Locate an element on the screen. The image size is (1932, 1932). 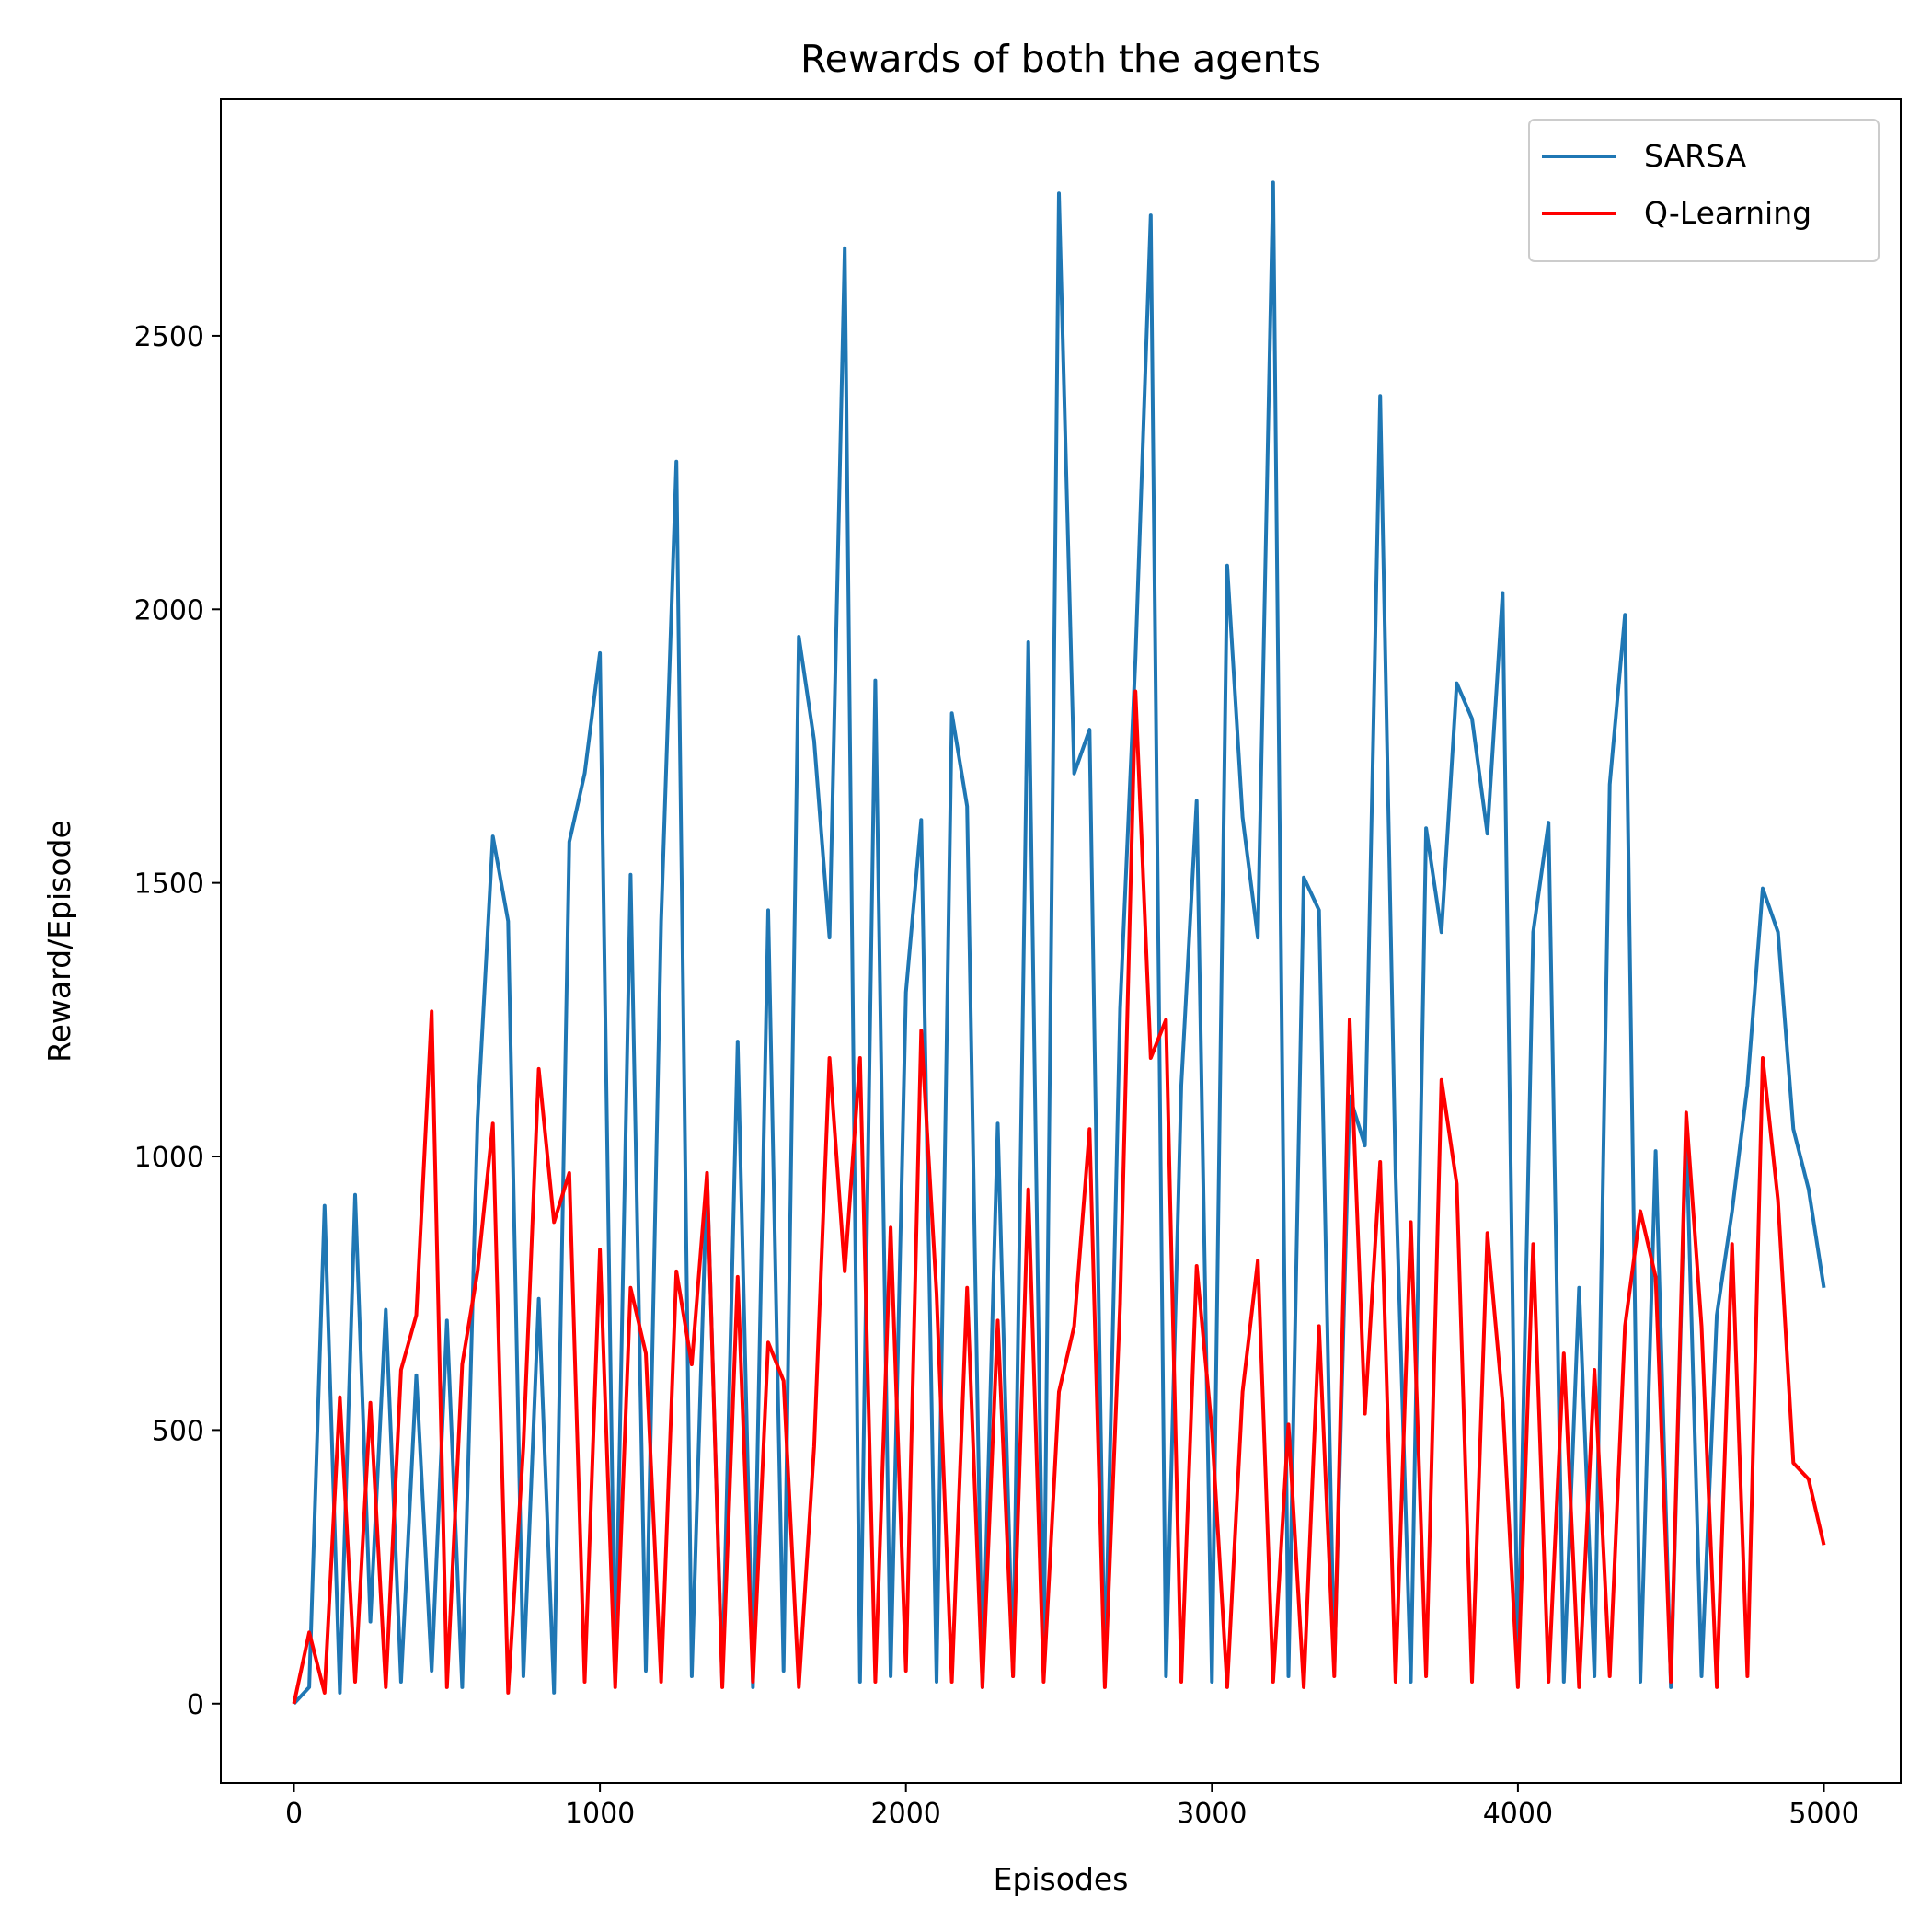
x-tick-label: 2000 is located at coordinates (906, 1814).